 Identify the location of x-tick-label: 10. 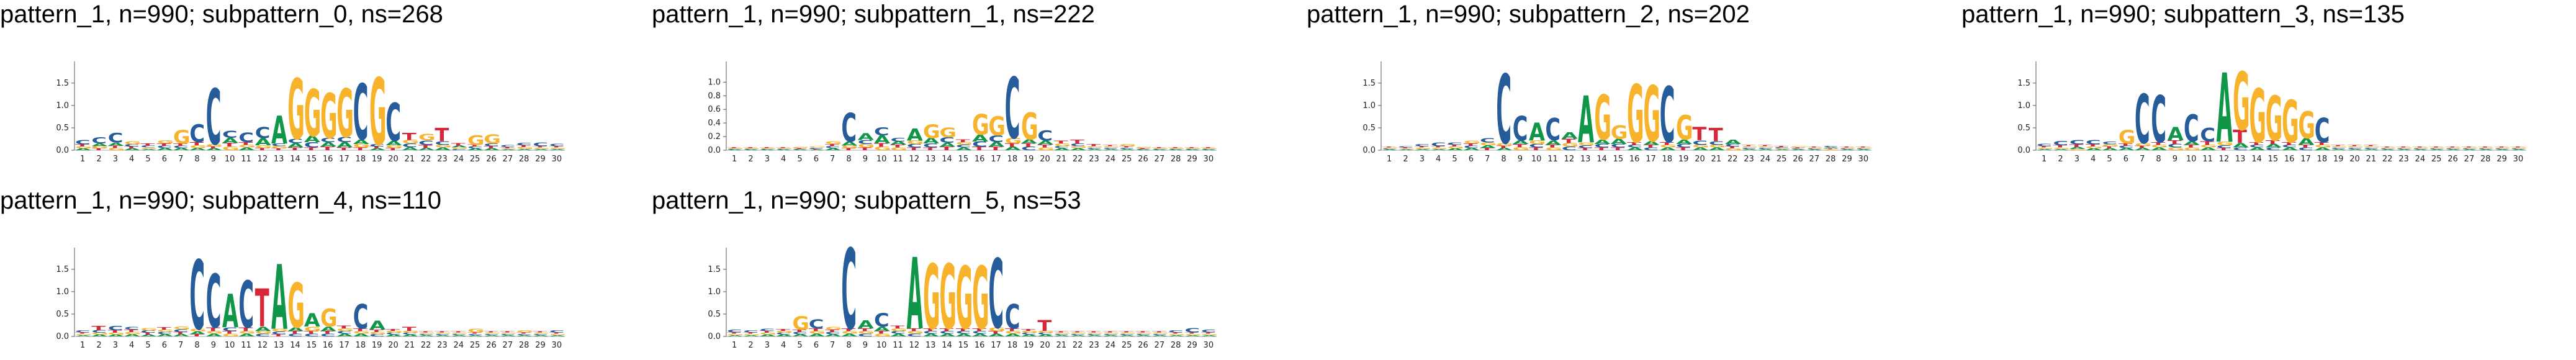
(881, 159).